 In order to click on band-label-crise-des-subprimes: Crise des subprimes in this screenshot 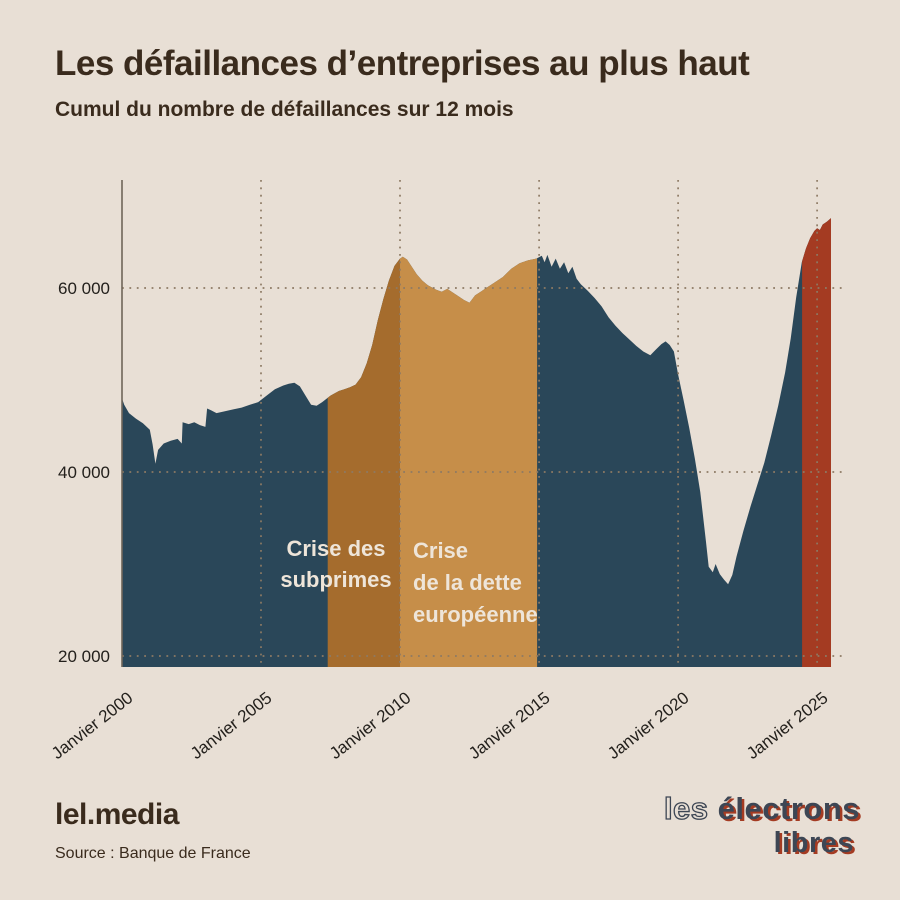, I will do `click(335, 564)`.